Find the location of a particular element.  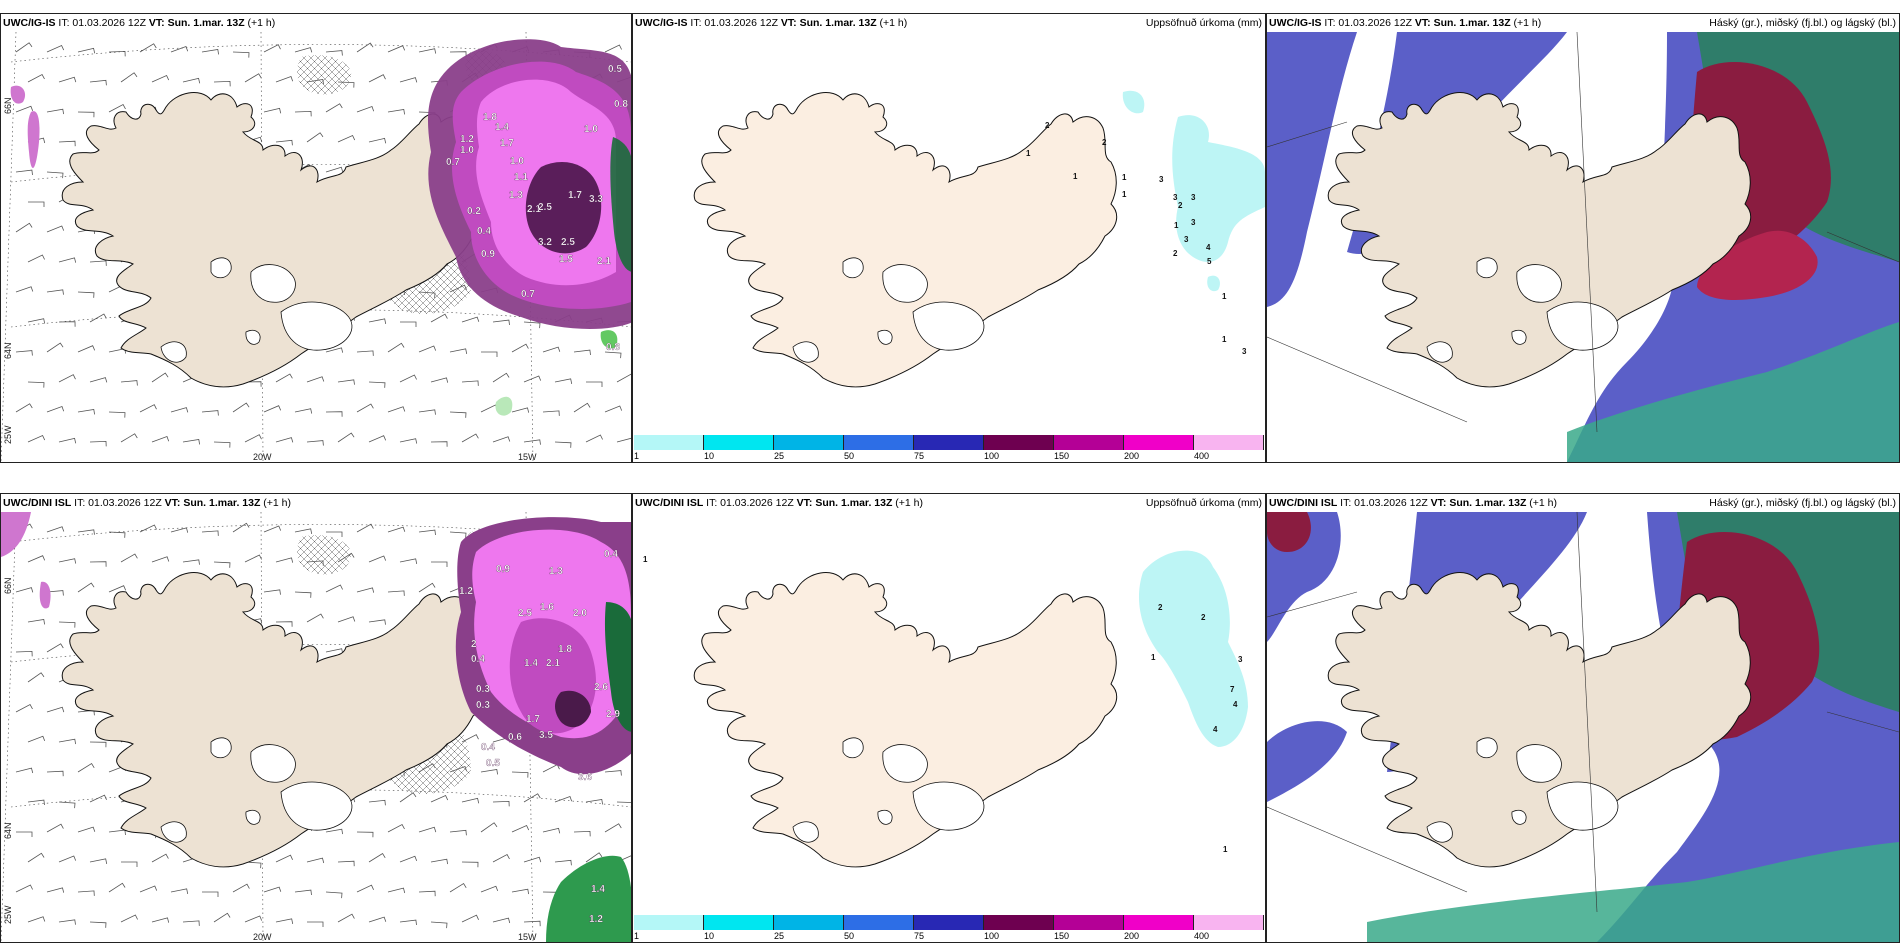

contour-value-label: 3.2 is located at coordinates (545, 242).